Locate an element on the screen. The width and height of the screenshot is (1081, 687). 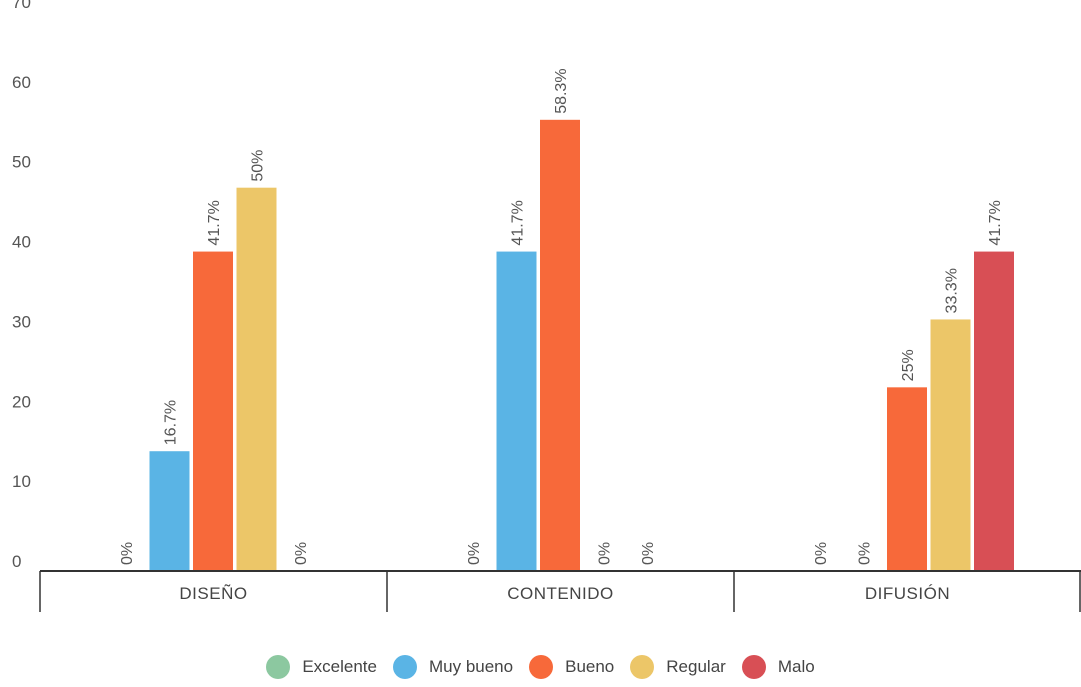
y-tick-label: 40 is located at coordinates (21, 242).